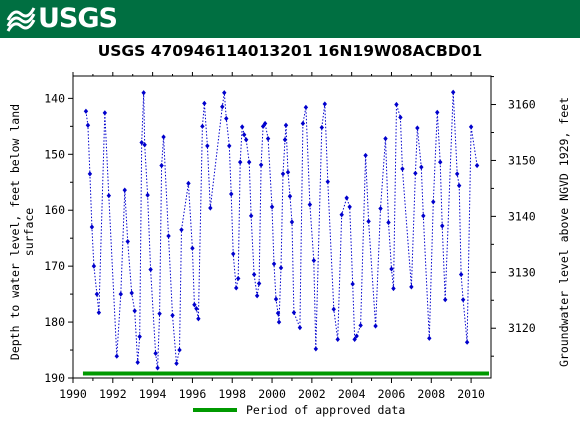 The height and width of the screenshot is (430, 580). Describe the element at coordinates (54, 266) in the screenshot. I see `y-left-tick-label: 170` at that location.